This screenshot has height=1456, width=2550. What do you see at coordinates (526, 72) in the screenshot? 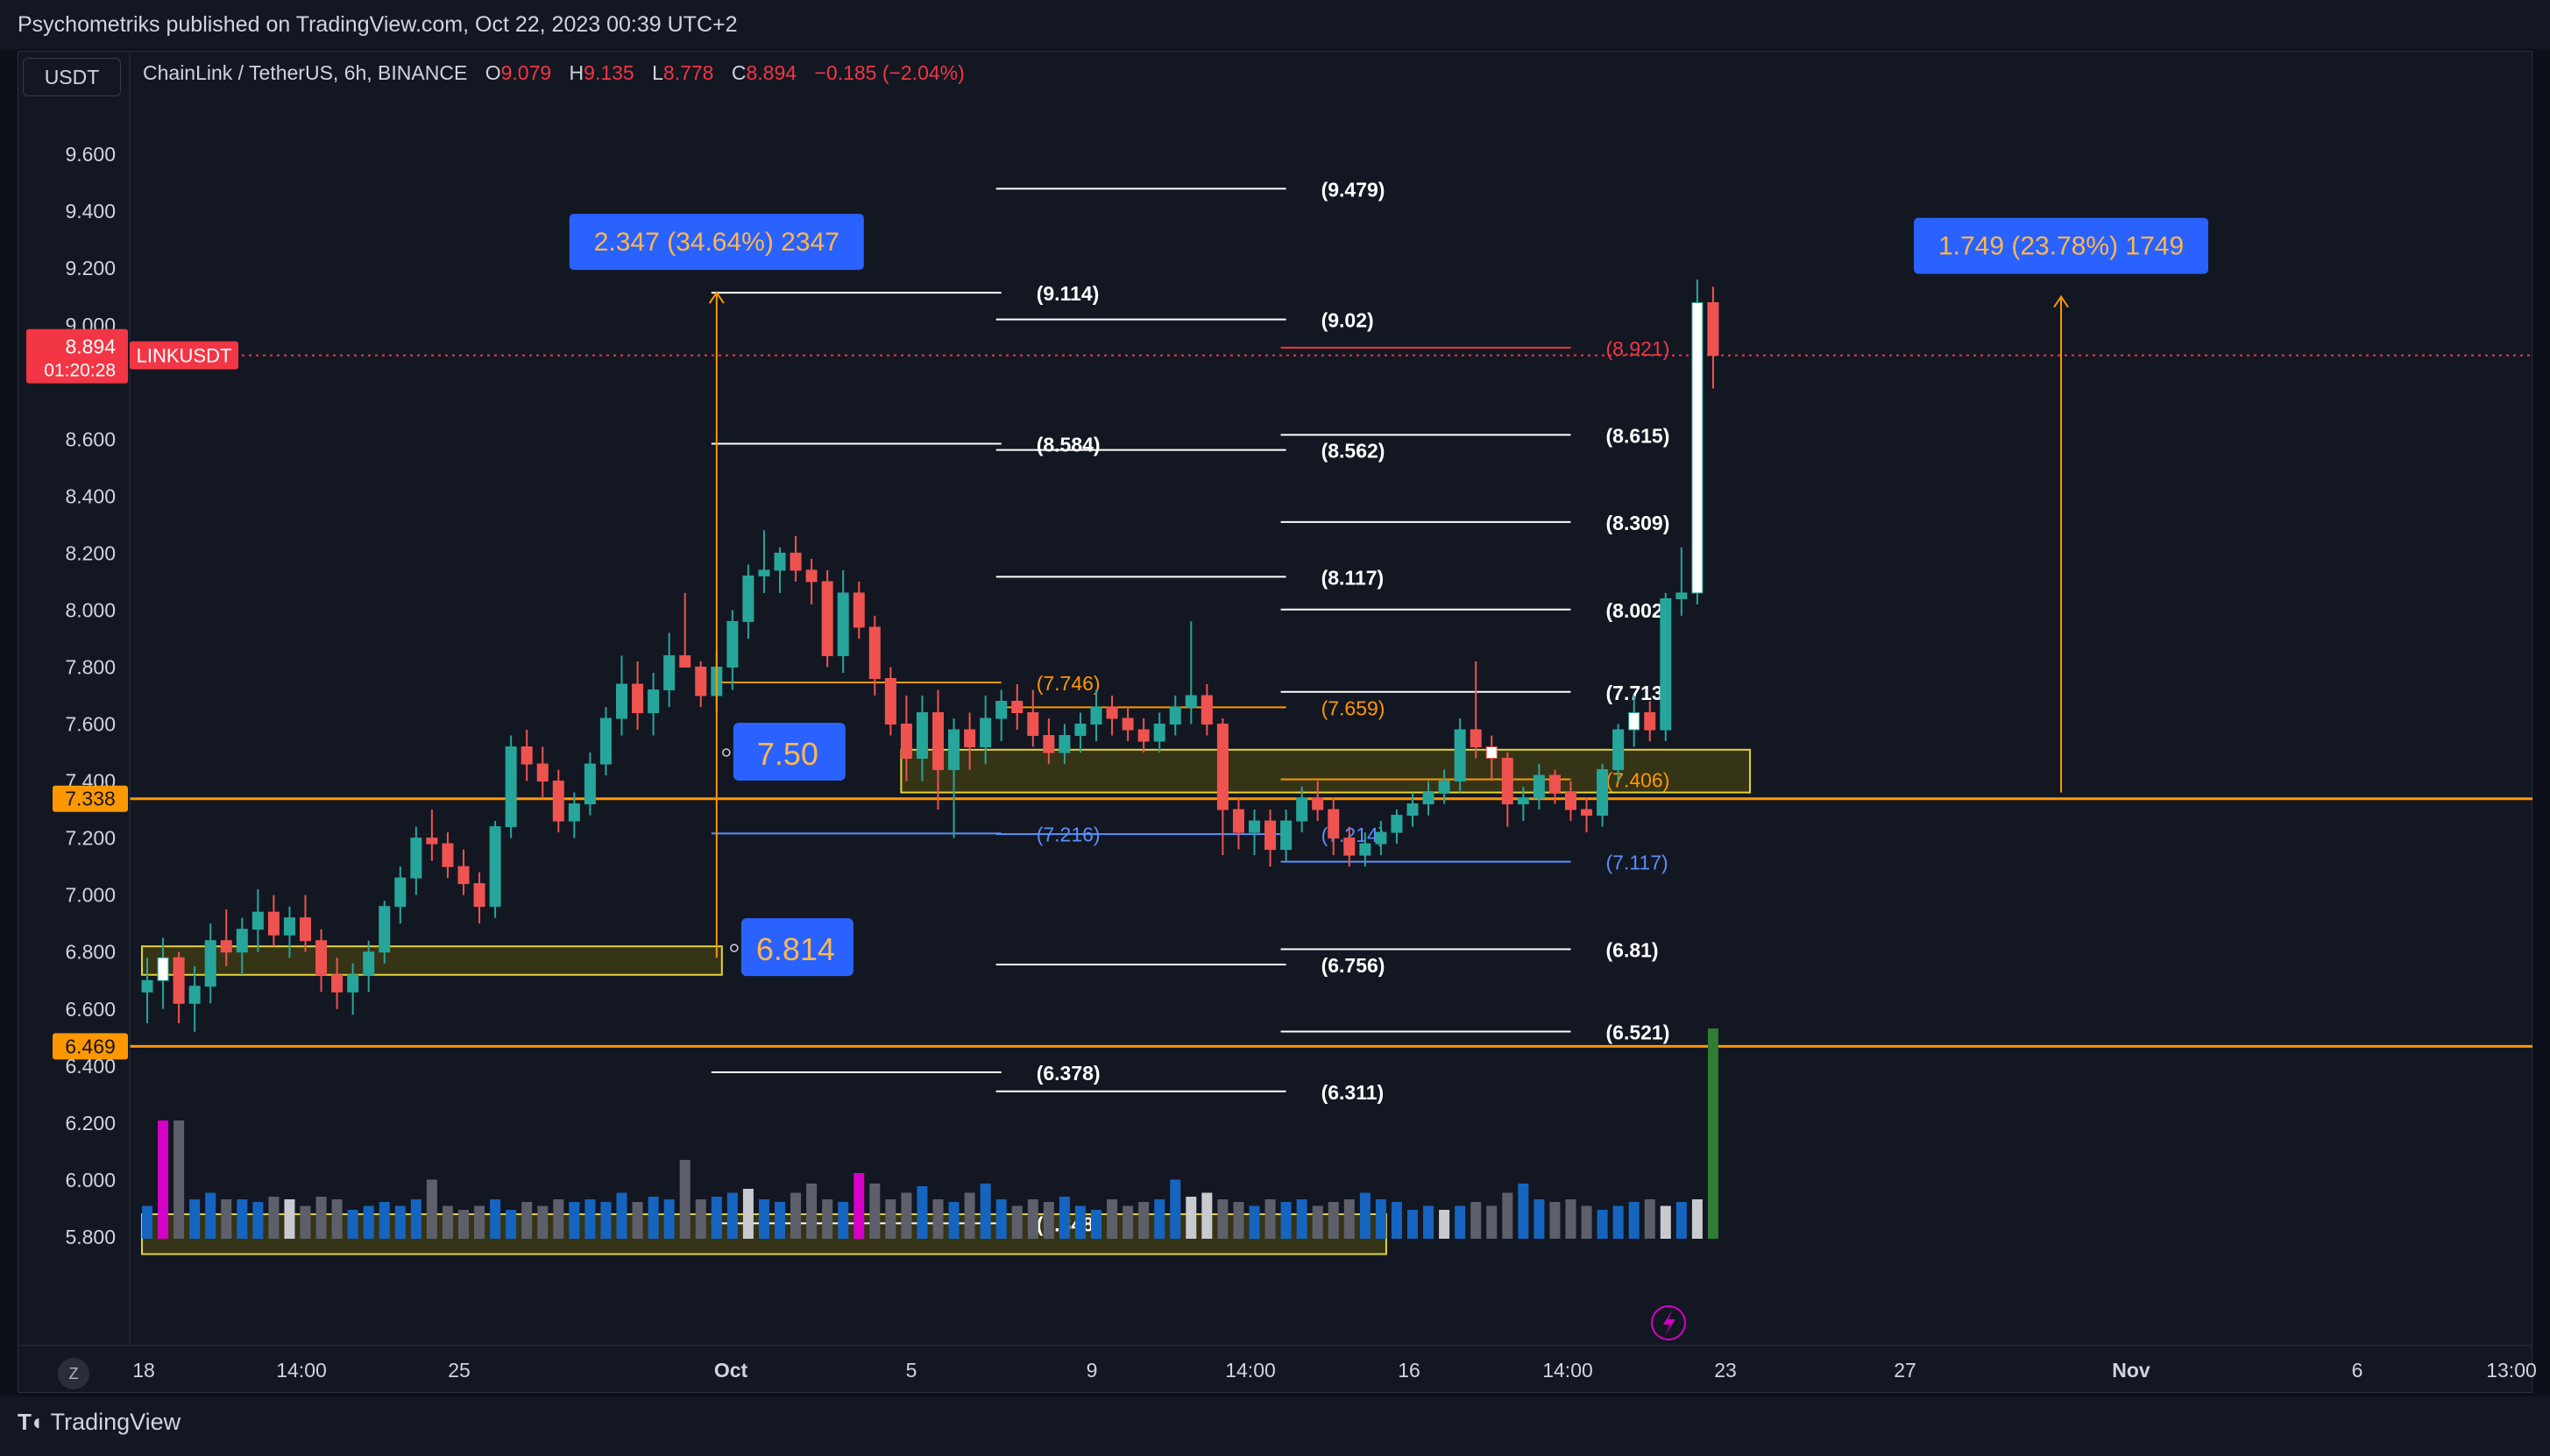
I see `open-value: 9.079` at bounding box center [526, 72].